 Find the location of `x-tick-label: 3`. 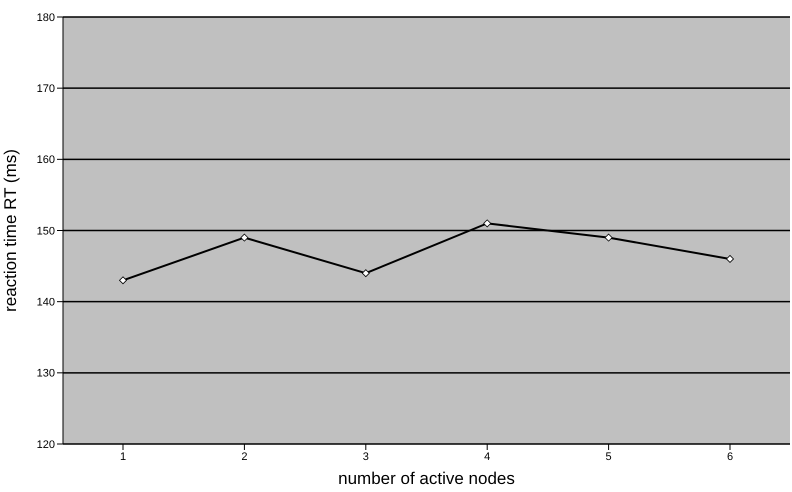

x-tick-label: 3 is located at coordinates (365, 456).